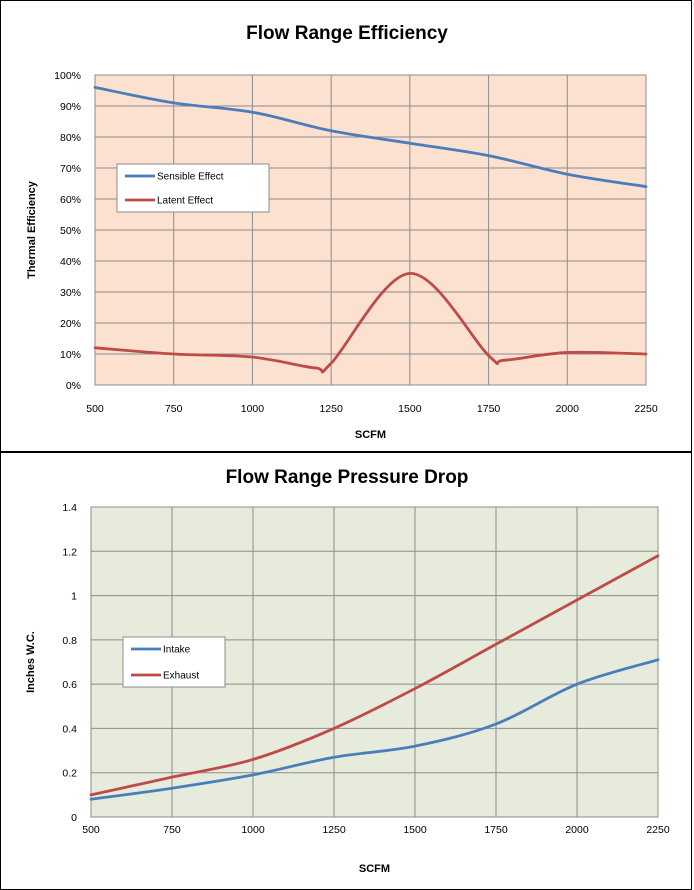  What do you see at coordinates (73, 386) in the screenshot?
I see `y-tick-label: 0%` at bounding box center [73, 386].